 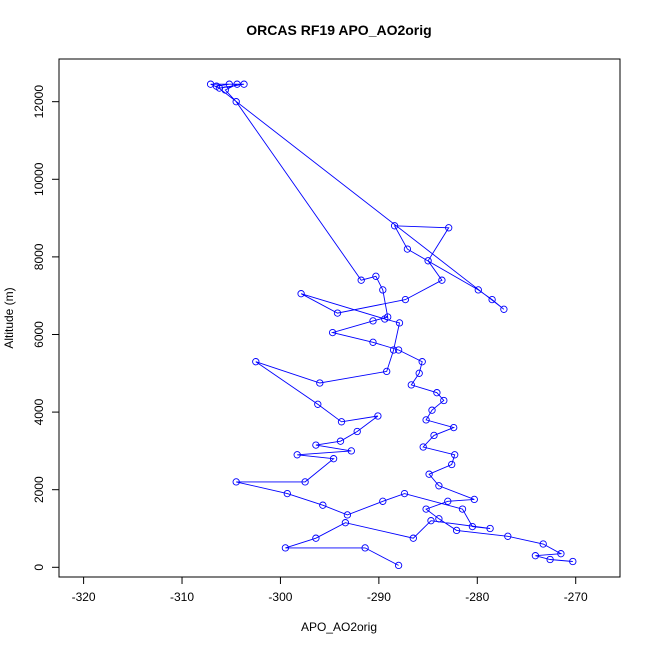 What do you see at coordinates (39, 489) in the screenshot?
I see `y-tick-label: 2000` at bounding box center [39, 489].